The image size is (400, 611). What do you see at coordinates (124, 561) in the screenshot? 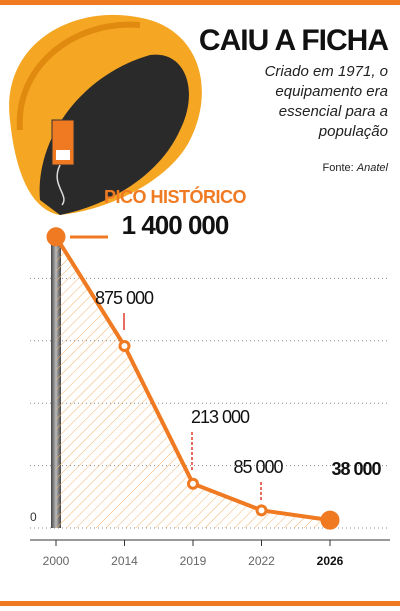
I see `x-tick-label: 2014` at bounding box center [124, 561].